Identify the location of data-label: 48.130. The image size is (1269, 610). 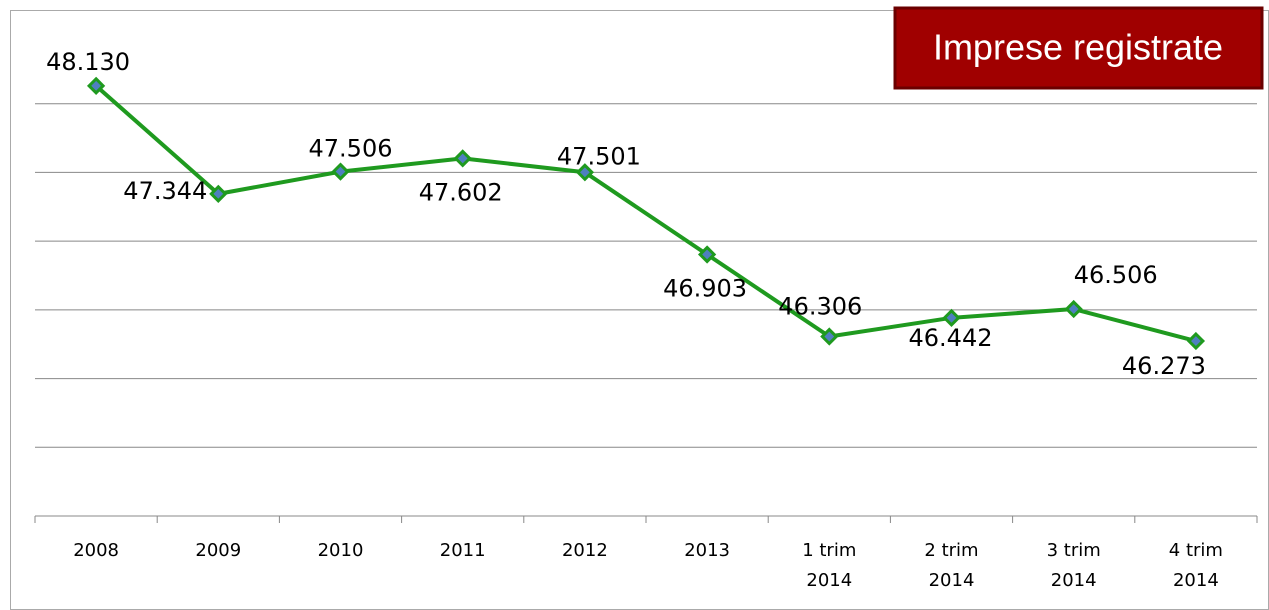
(88, 62).